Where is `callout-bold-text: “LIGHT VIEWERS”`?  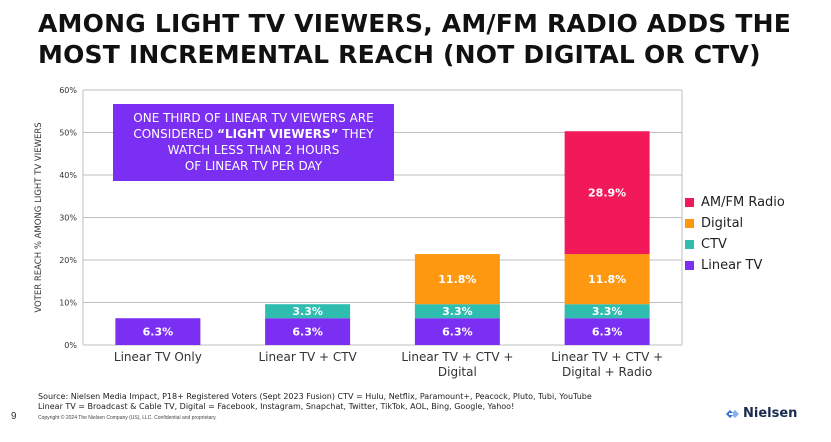 callout-bold-text: “LIGHT VIEWERS” is located at coordinates (278, 134).